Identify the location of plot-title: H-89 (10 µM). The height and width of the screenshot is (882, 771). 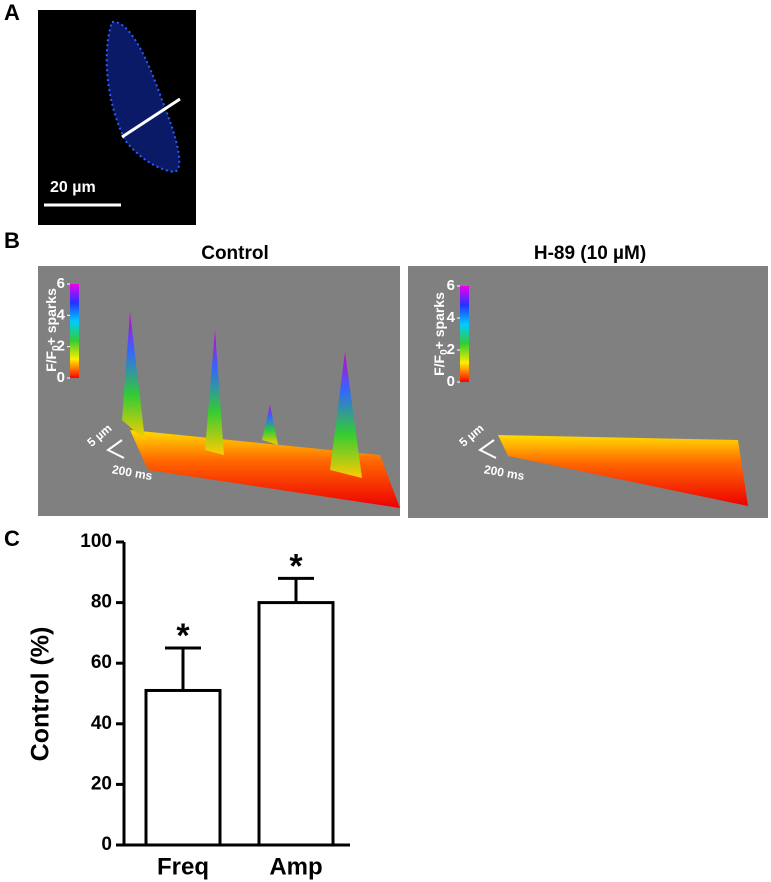
(590, 253).